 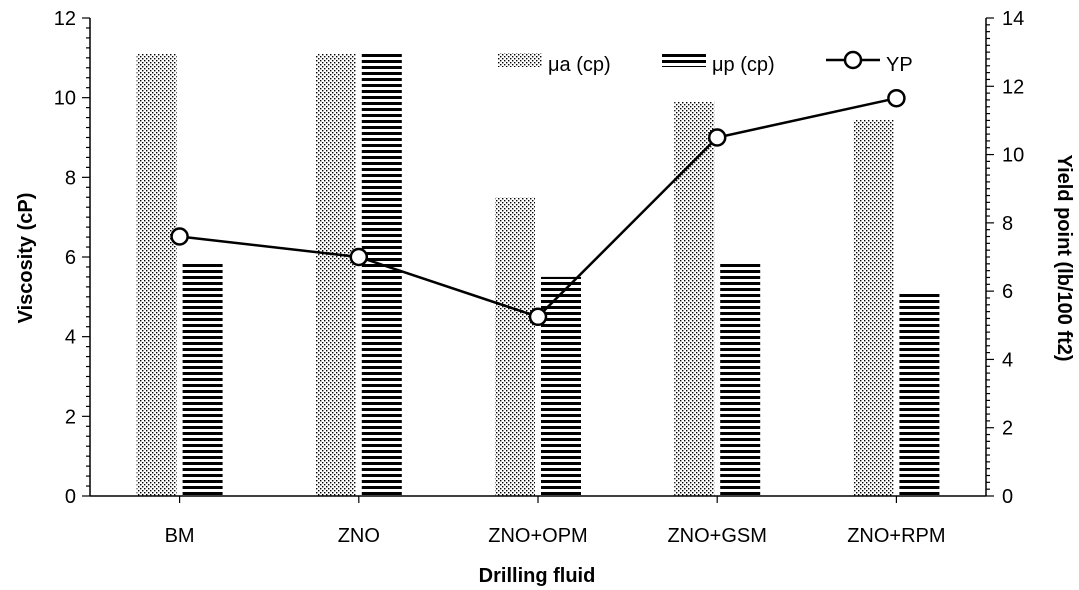 I want to click on legend: μa (cp) μp (cp) YP, so click(x=705, y=63).